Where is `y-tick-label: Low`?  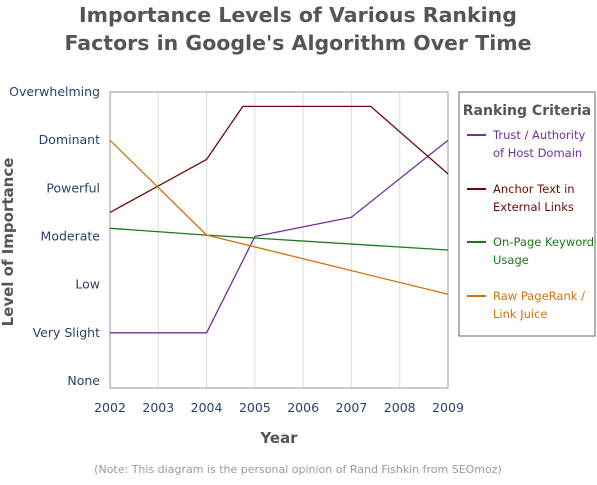 y-tick-label: Low is located at coordinates (87, 284).